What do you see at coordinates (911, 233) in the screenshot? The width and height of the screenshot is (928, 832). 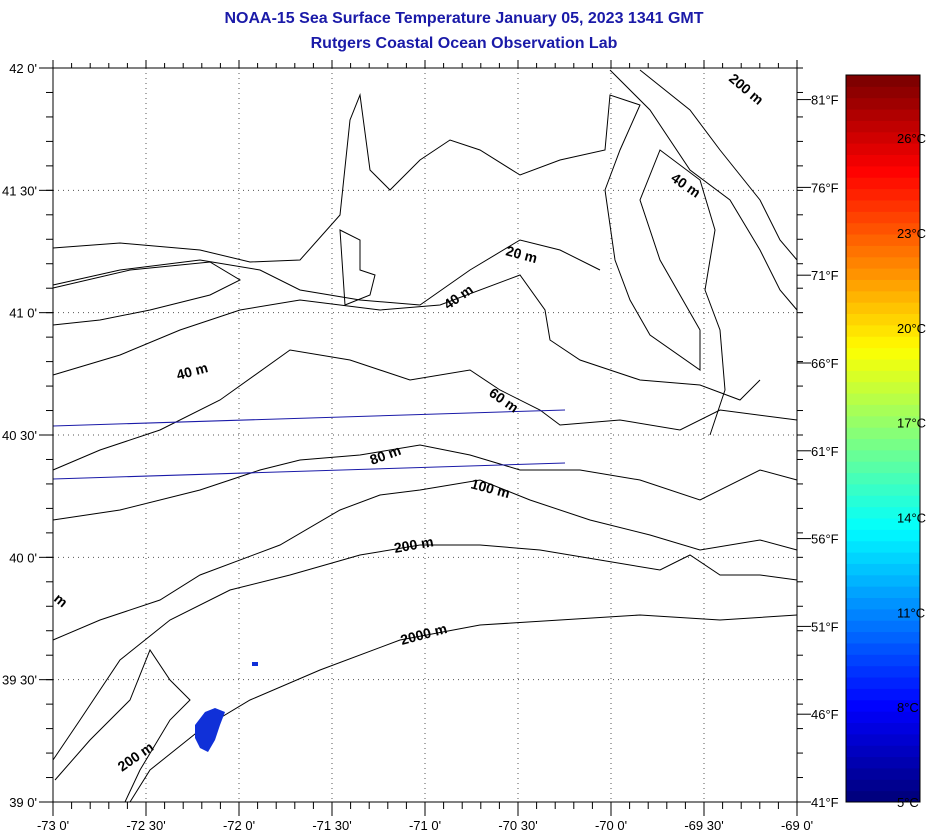 I see `celsius-tick-label: 23°C` at bounding box center [911, 233].